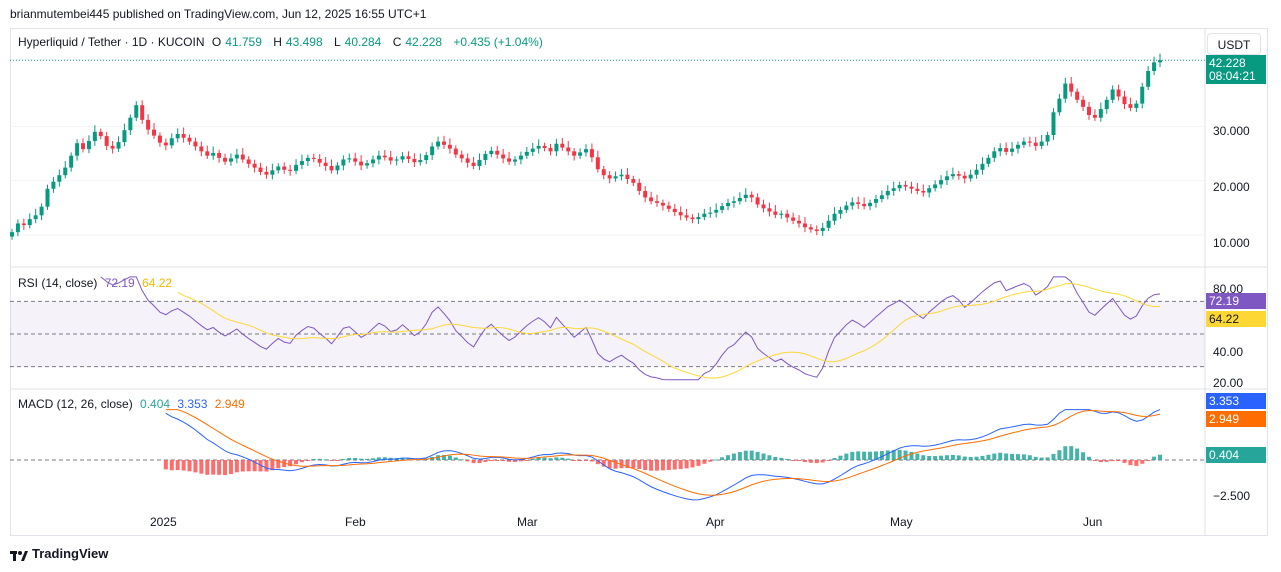 The height and width of the screenshot is (572, 1281). I want to click on macd-hist-tag: 0.404, so click(1236, 455).